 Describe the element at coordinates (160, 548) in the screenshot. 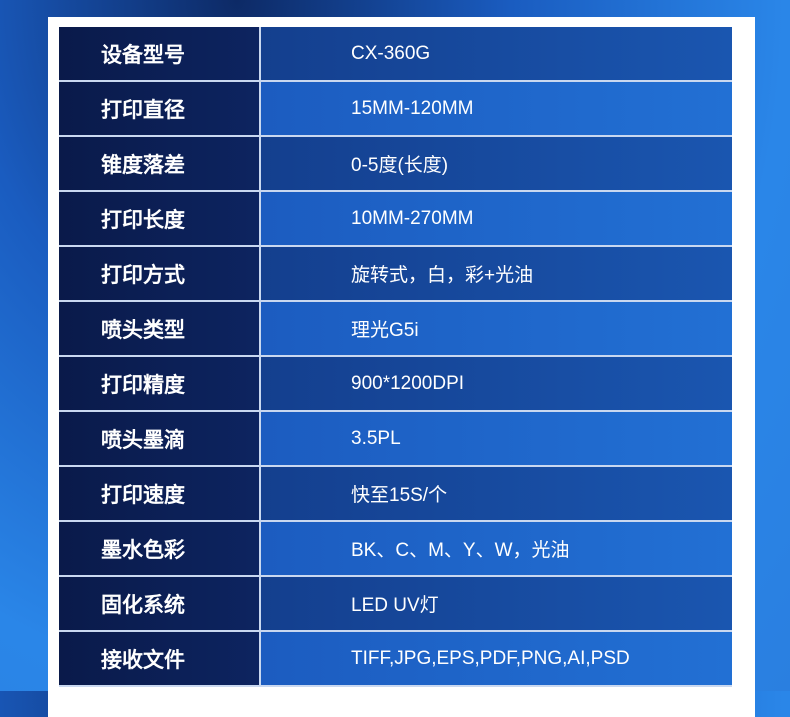

I see `spec-label: 墨水色彩` at that location.